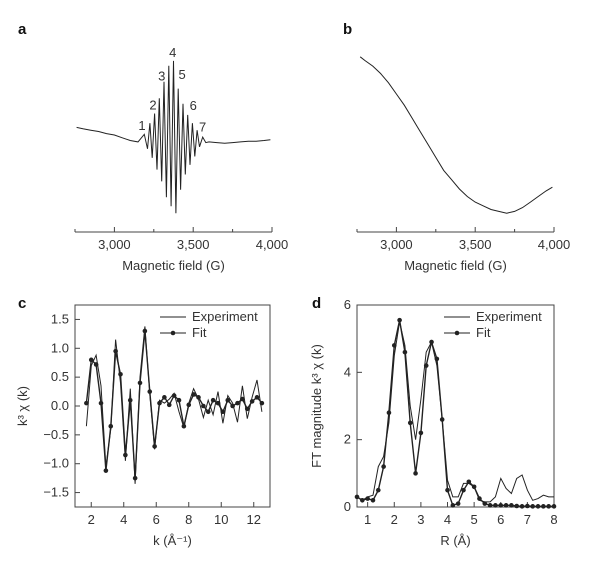  What do you see at coordinates (152, 104) in the screenshot?
I see `peak-label: 2` at bounding box center [152, 104].